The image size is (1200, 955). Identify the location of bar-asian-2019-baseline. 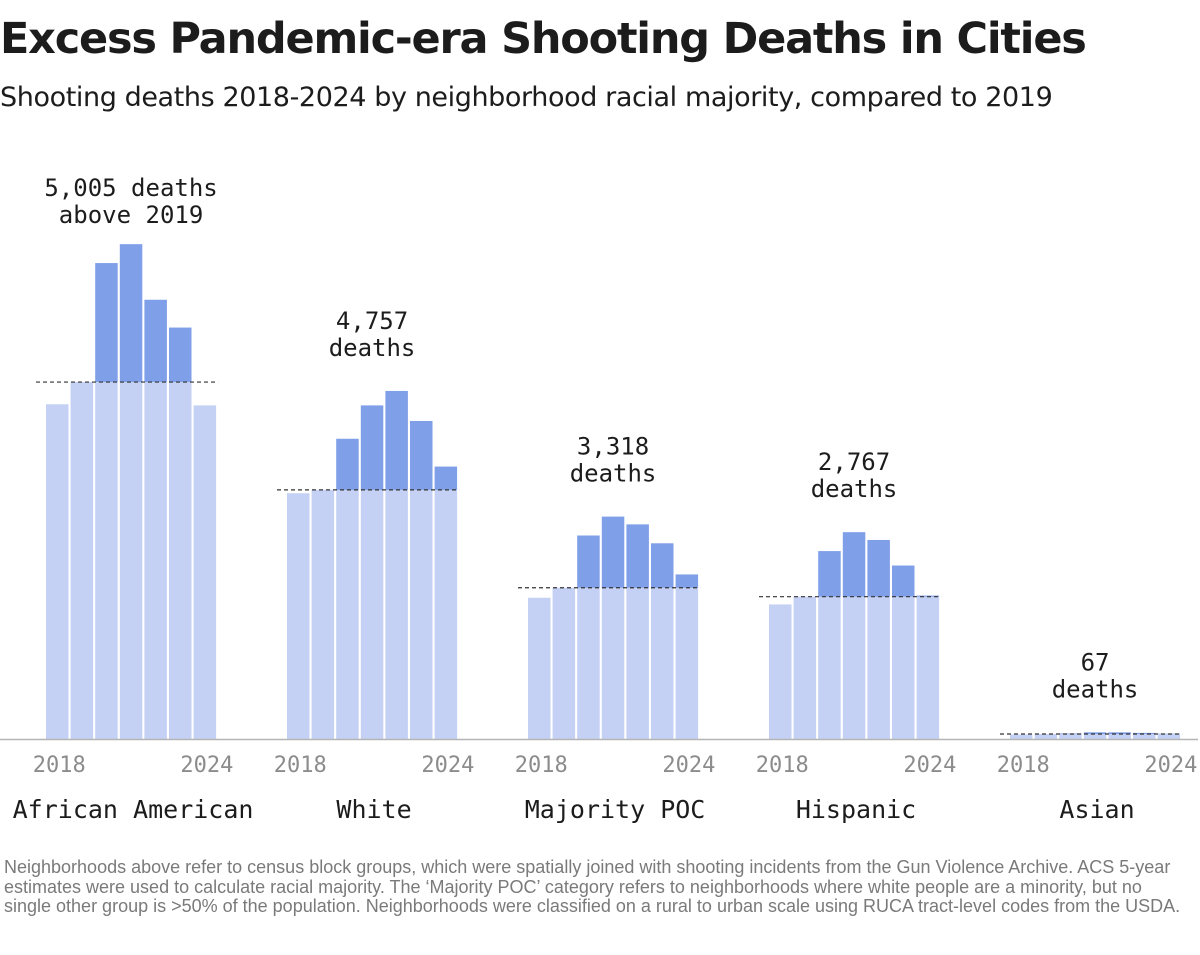
(1046, 736).